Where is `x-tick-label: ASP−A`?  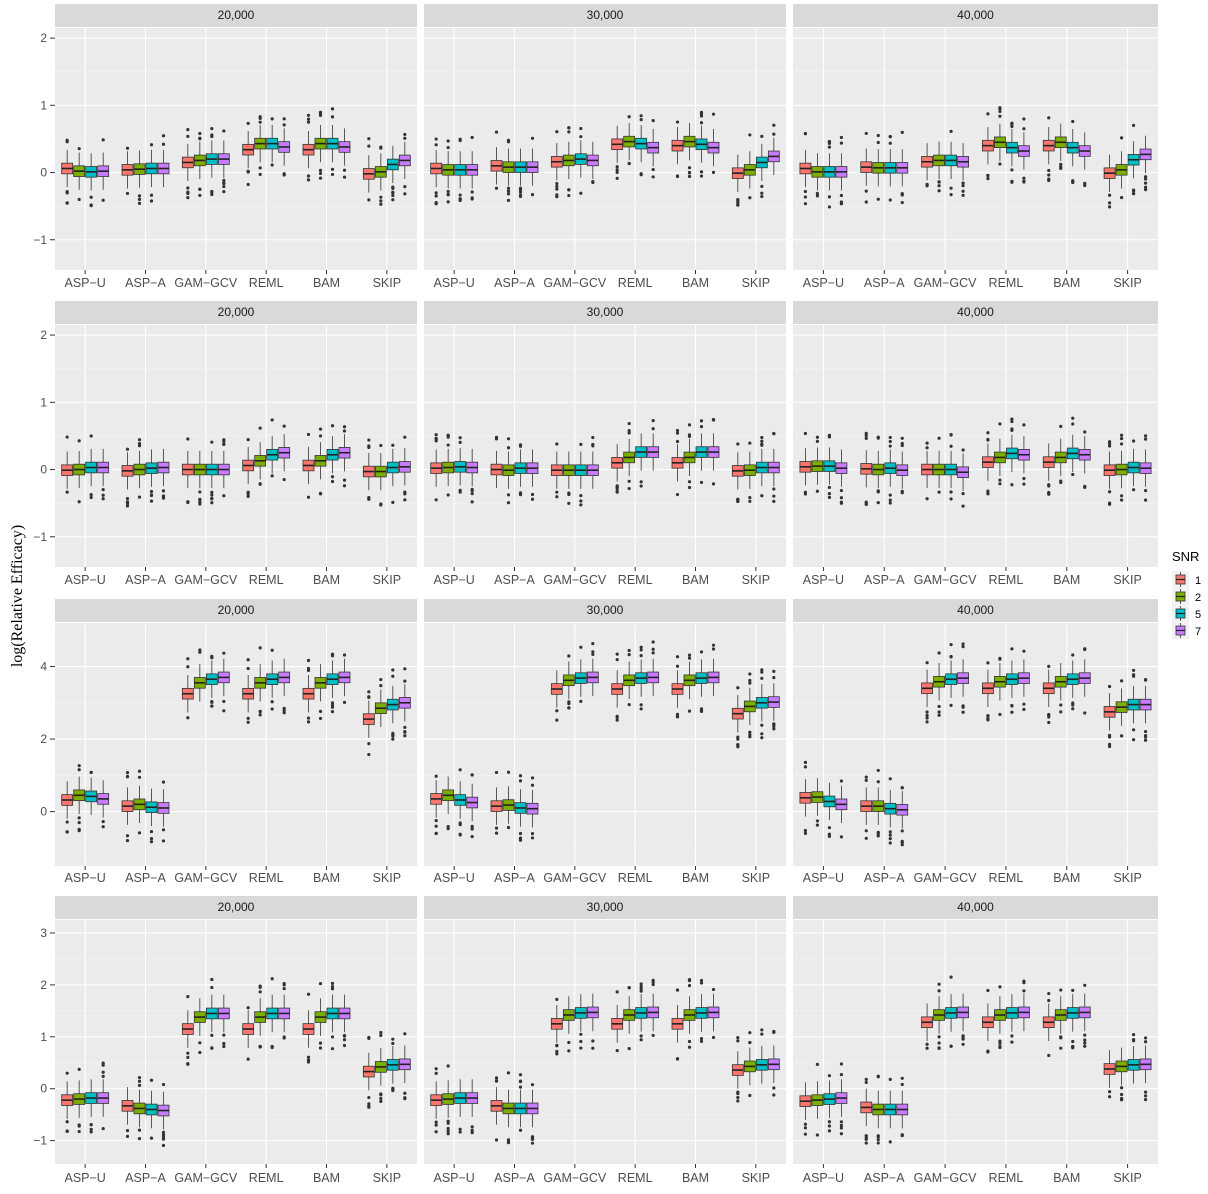
x-tick-label: ASP−A is located at coordinates (884, 580).